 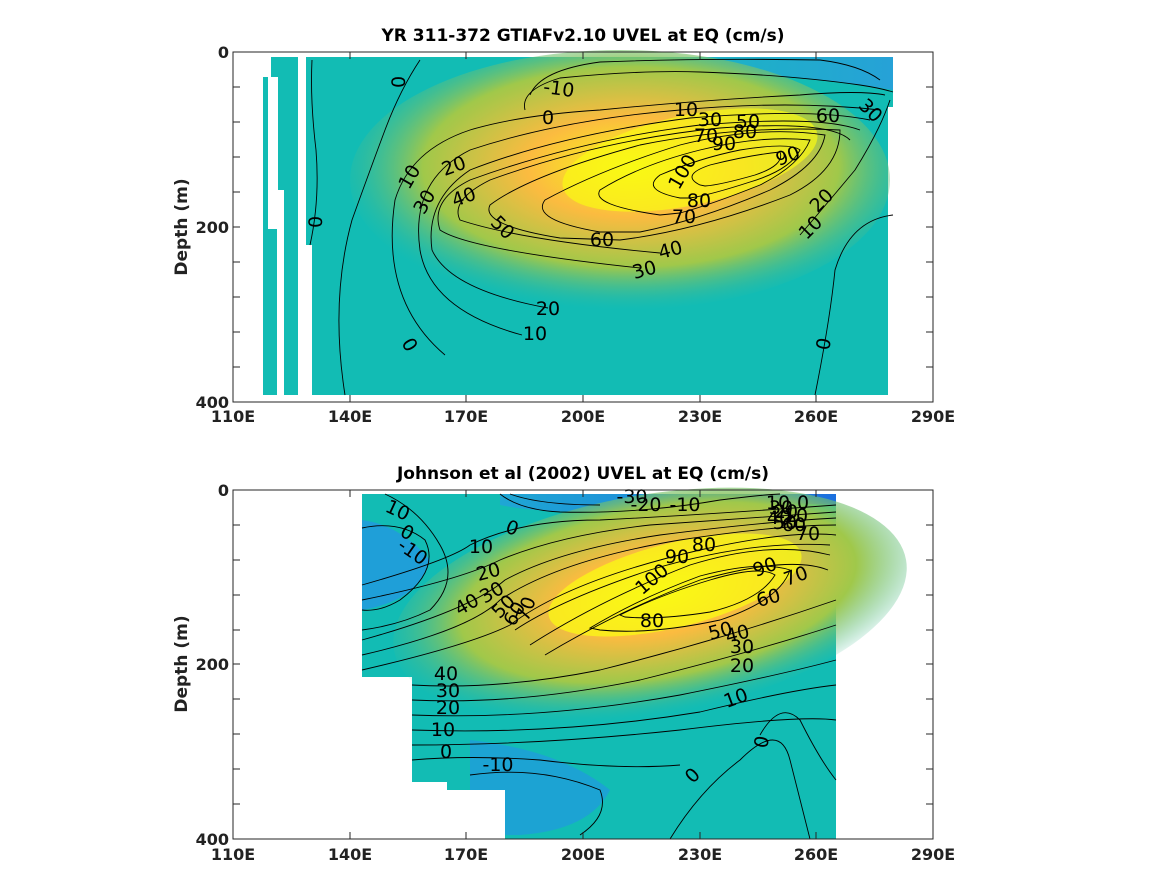 I want to click on top-y-axis-label: Depth (m), so click(x=182, y=226).